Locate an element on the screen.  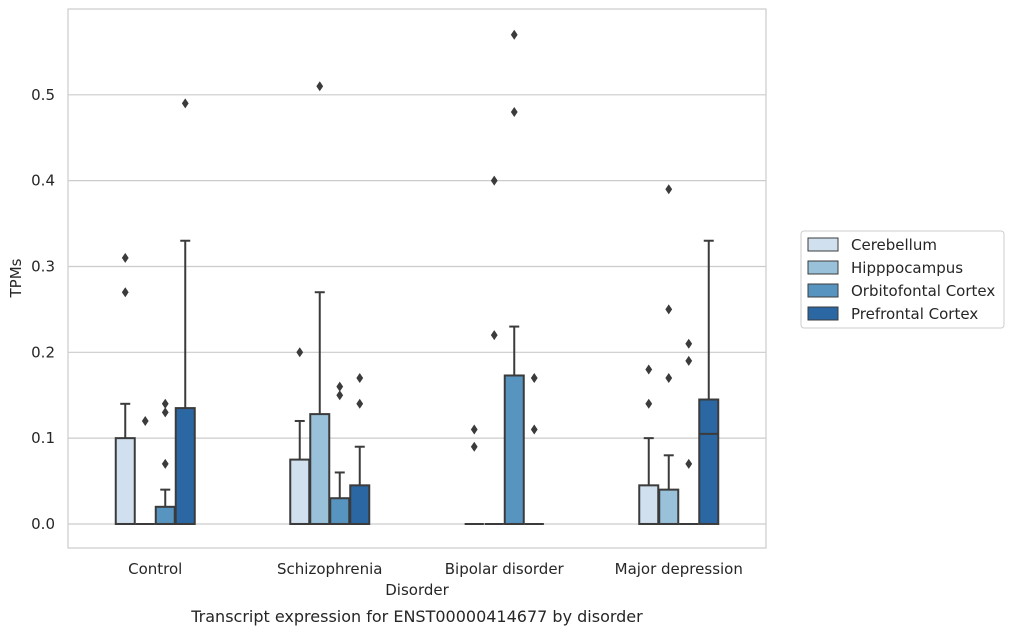
x-tick-label: Schizophrenia is located at coordinates (329, 569).